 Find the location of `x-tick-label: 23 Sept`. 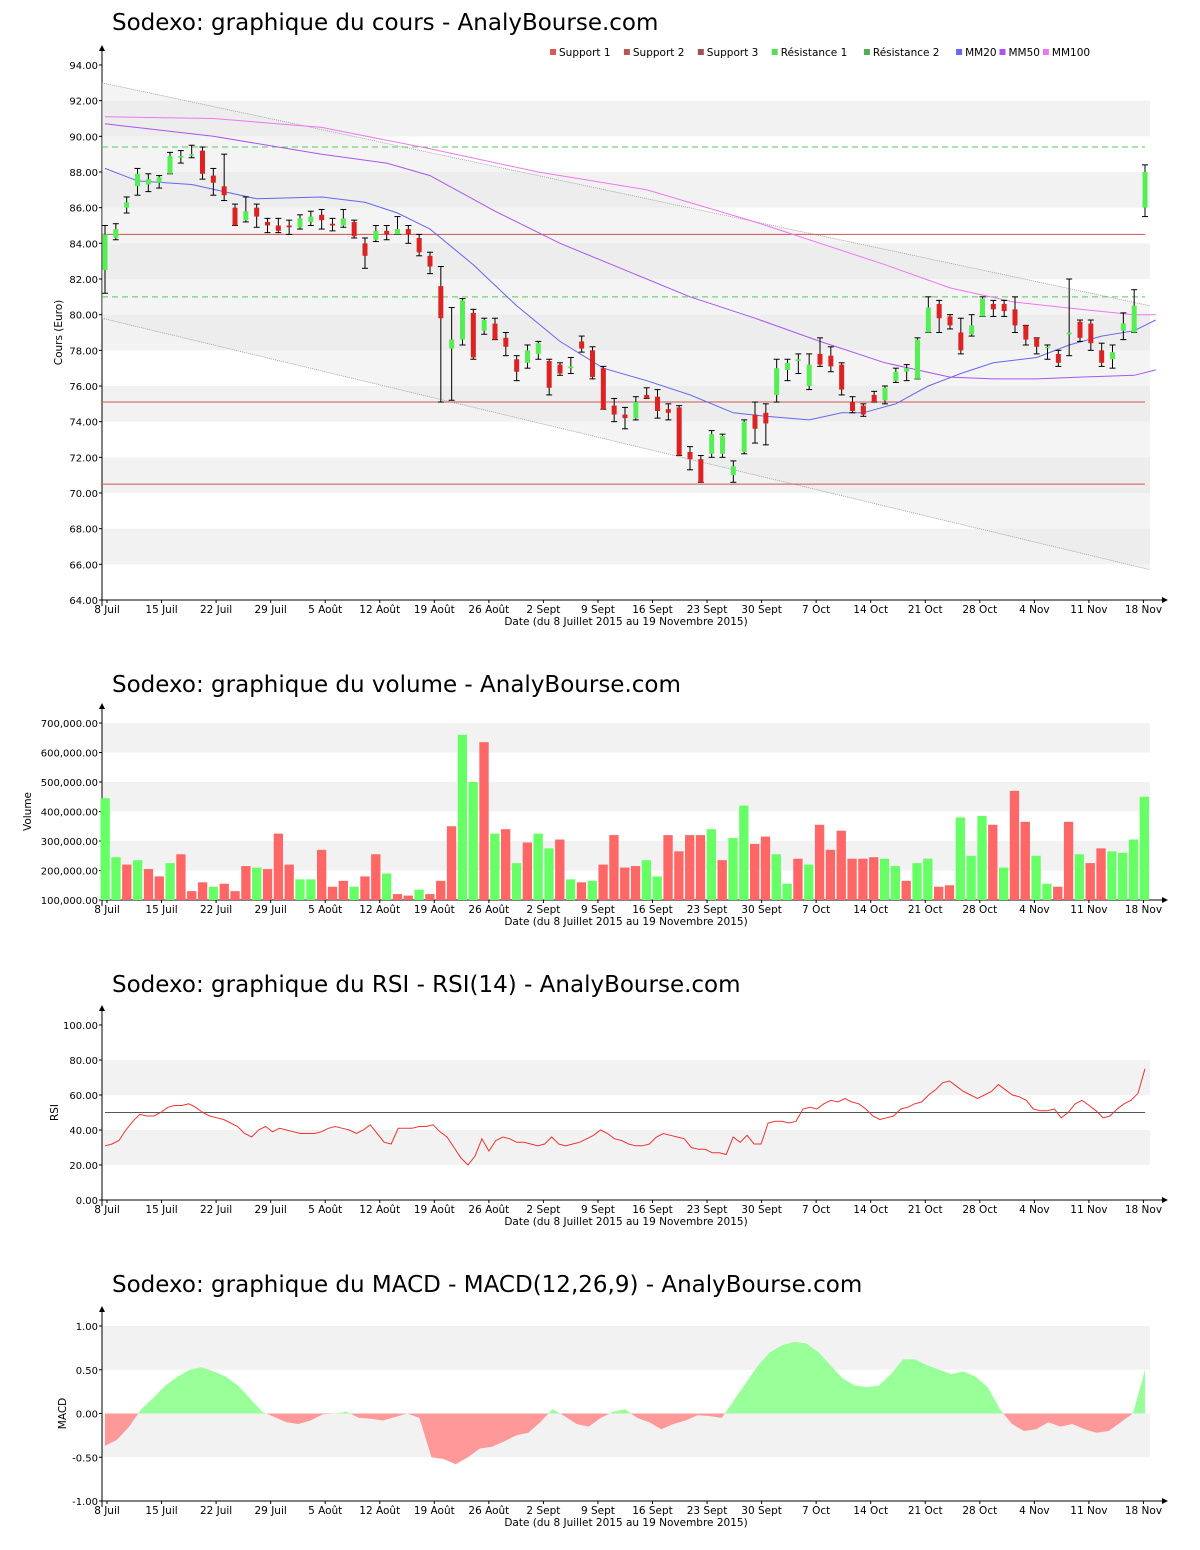

x-tick-label: 23 Sept is located at coordinates (707, 610).